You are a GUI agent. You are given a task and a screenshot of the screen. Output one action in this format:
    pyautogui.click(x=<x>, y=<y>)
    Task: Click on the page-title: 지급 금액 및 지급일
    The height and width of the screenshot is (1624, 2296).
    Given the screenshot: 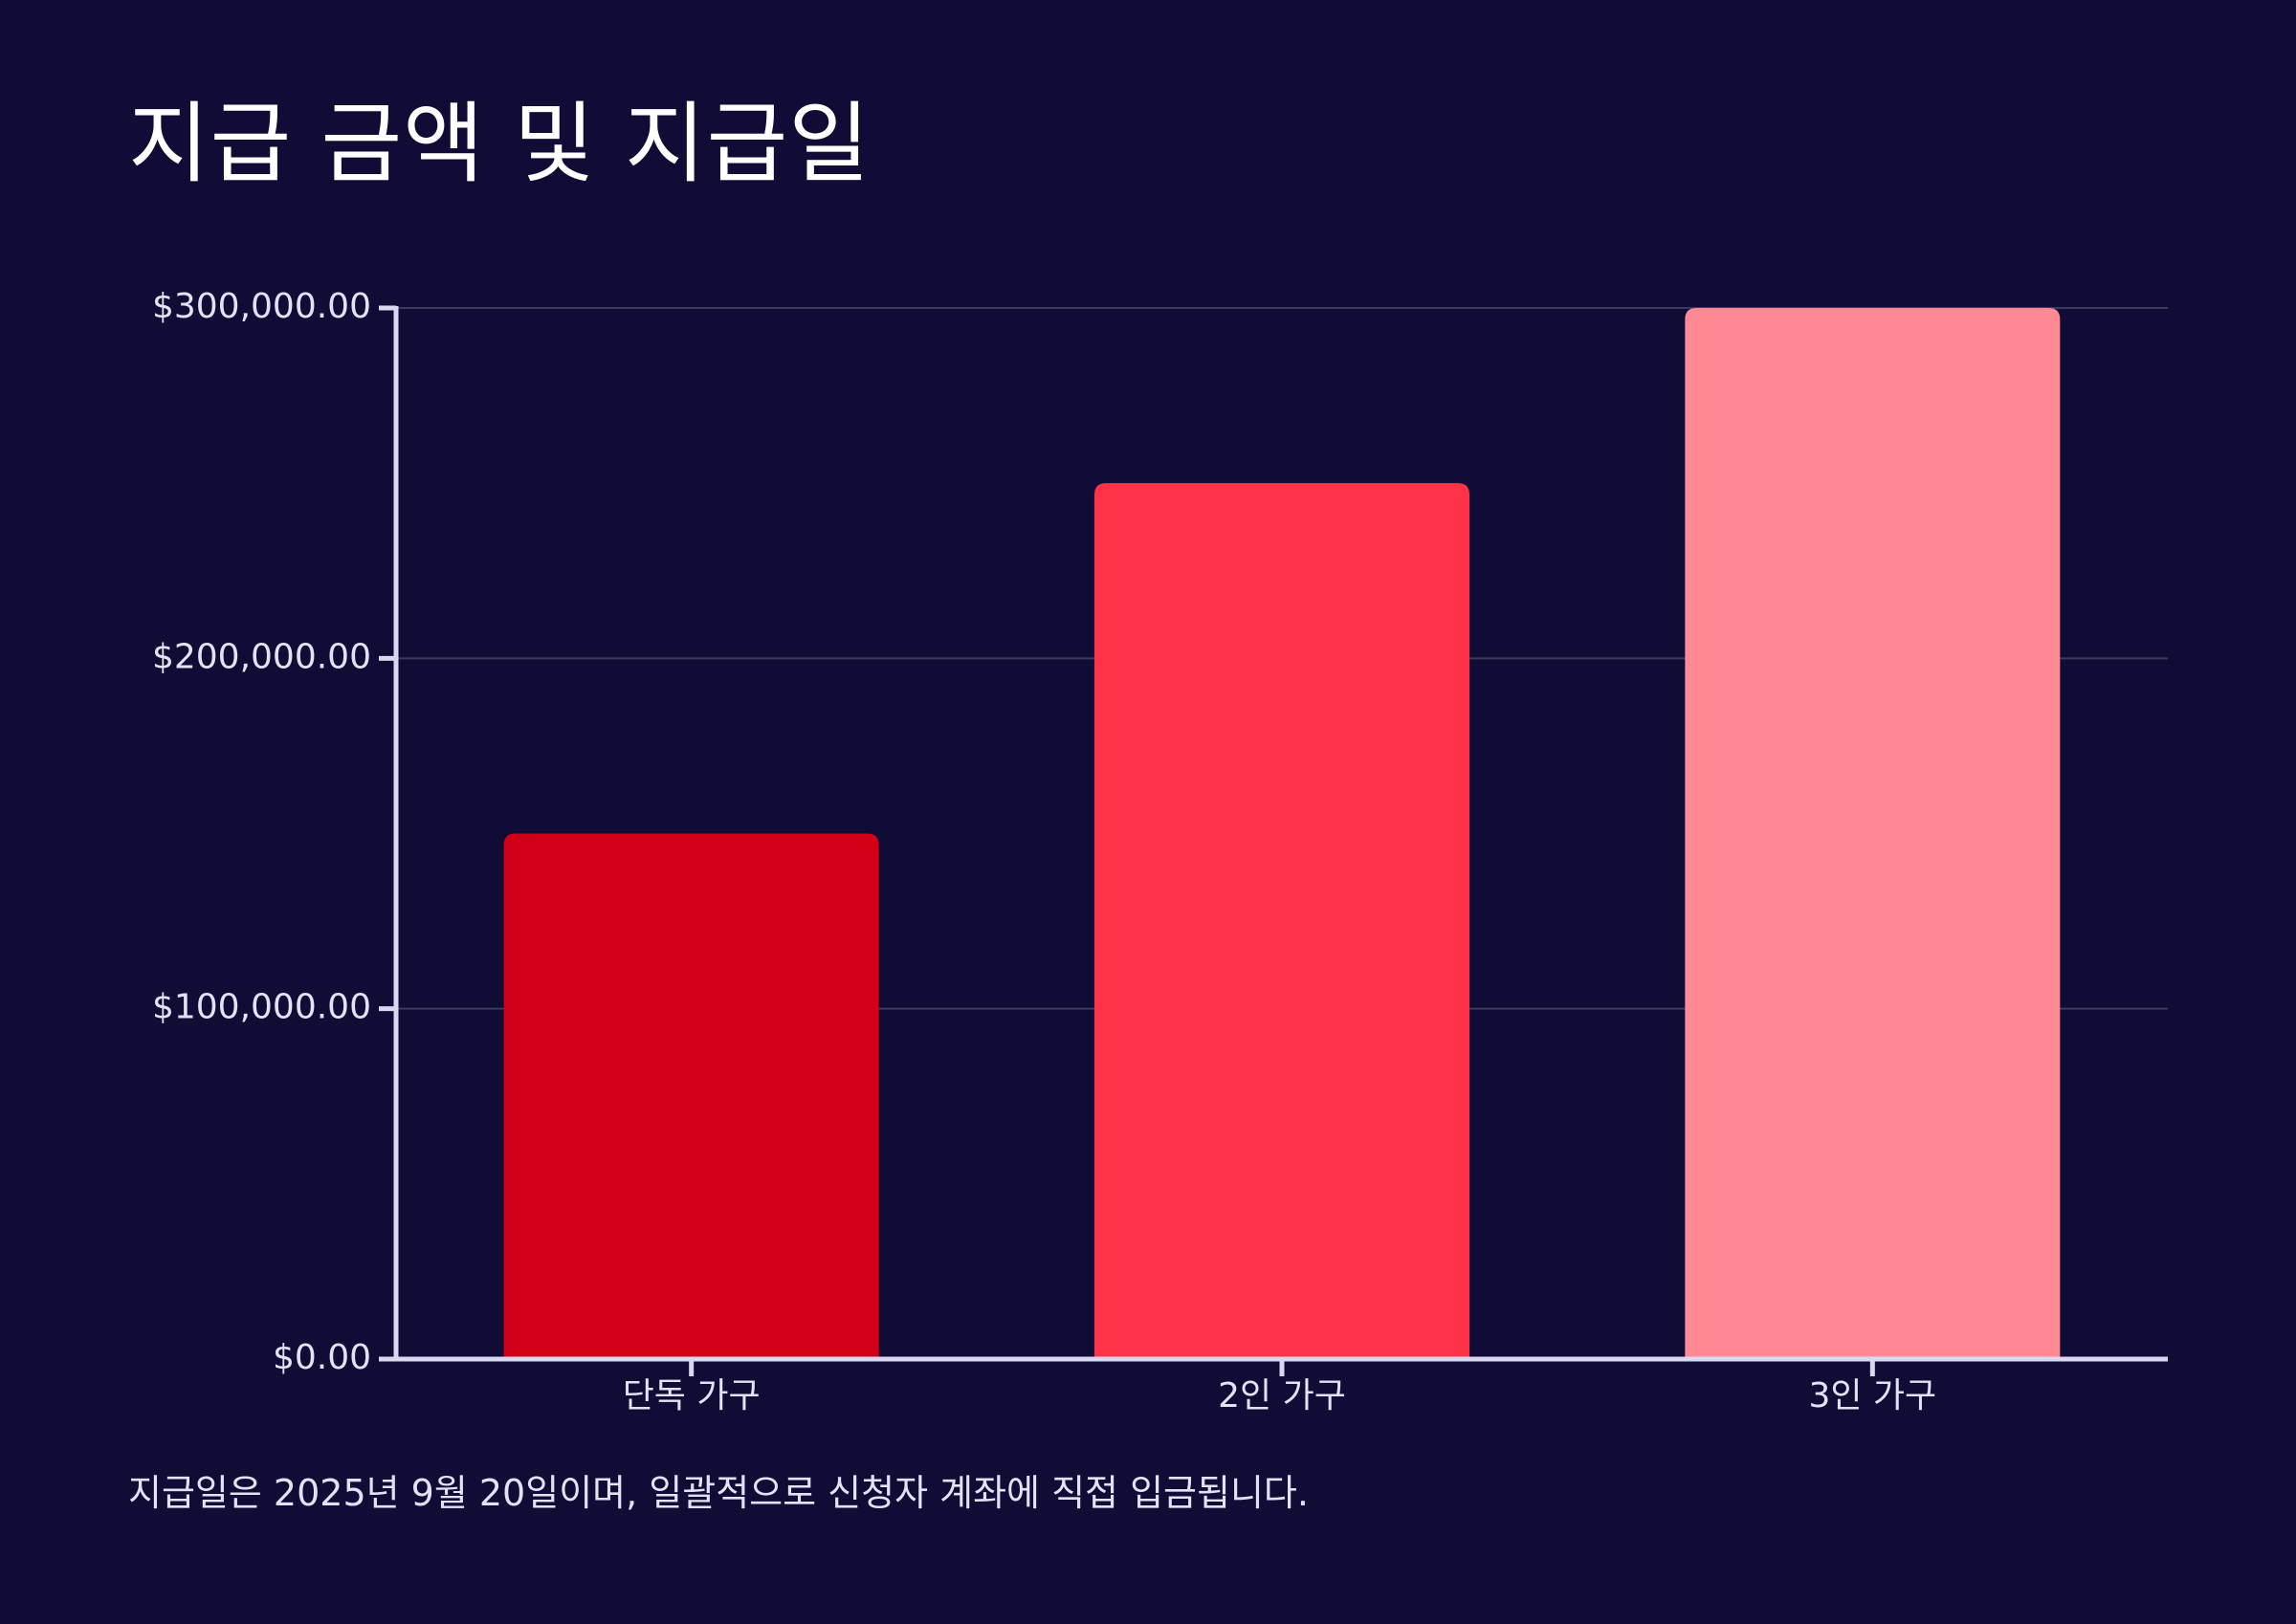 What is the action you would take?
    pyautogui.click(x=499, y=144)
    